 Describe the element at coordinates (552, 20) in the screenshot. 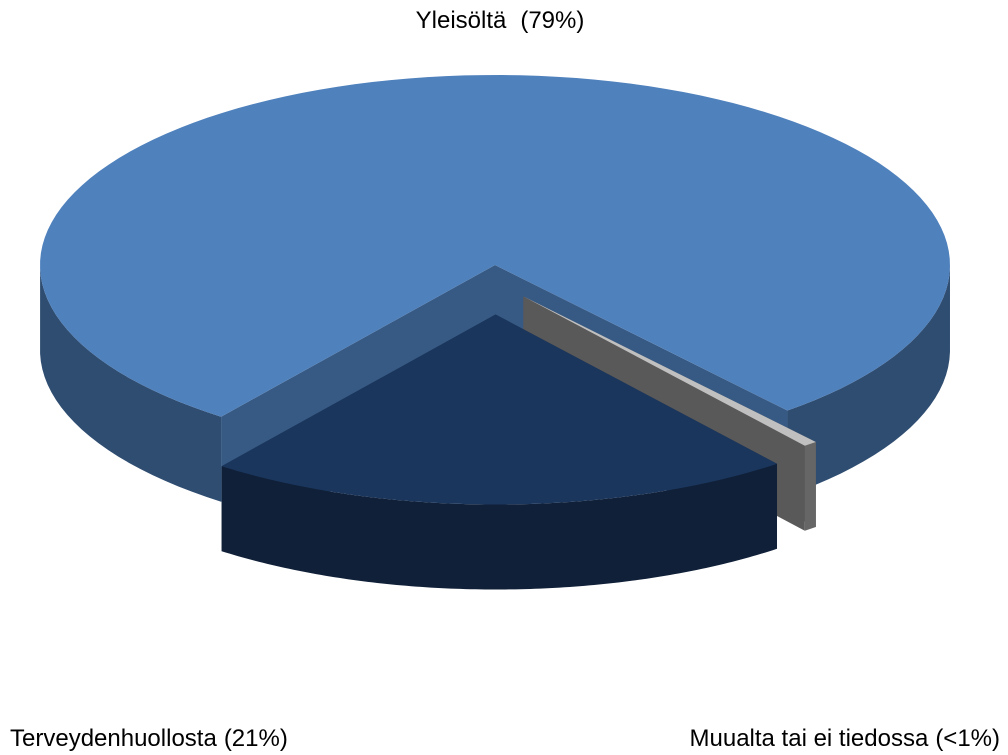

I see `slice-label-value: (79%)` at that location.